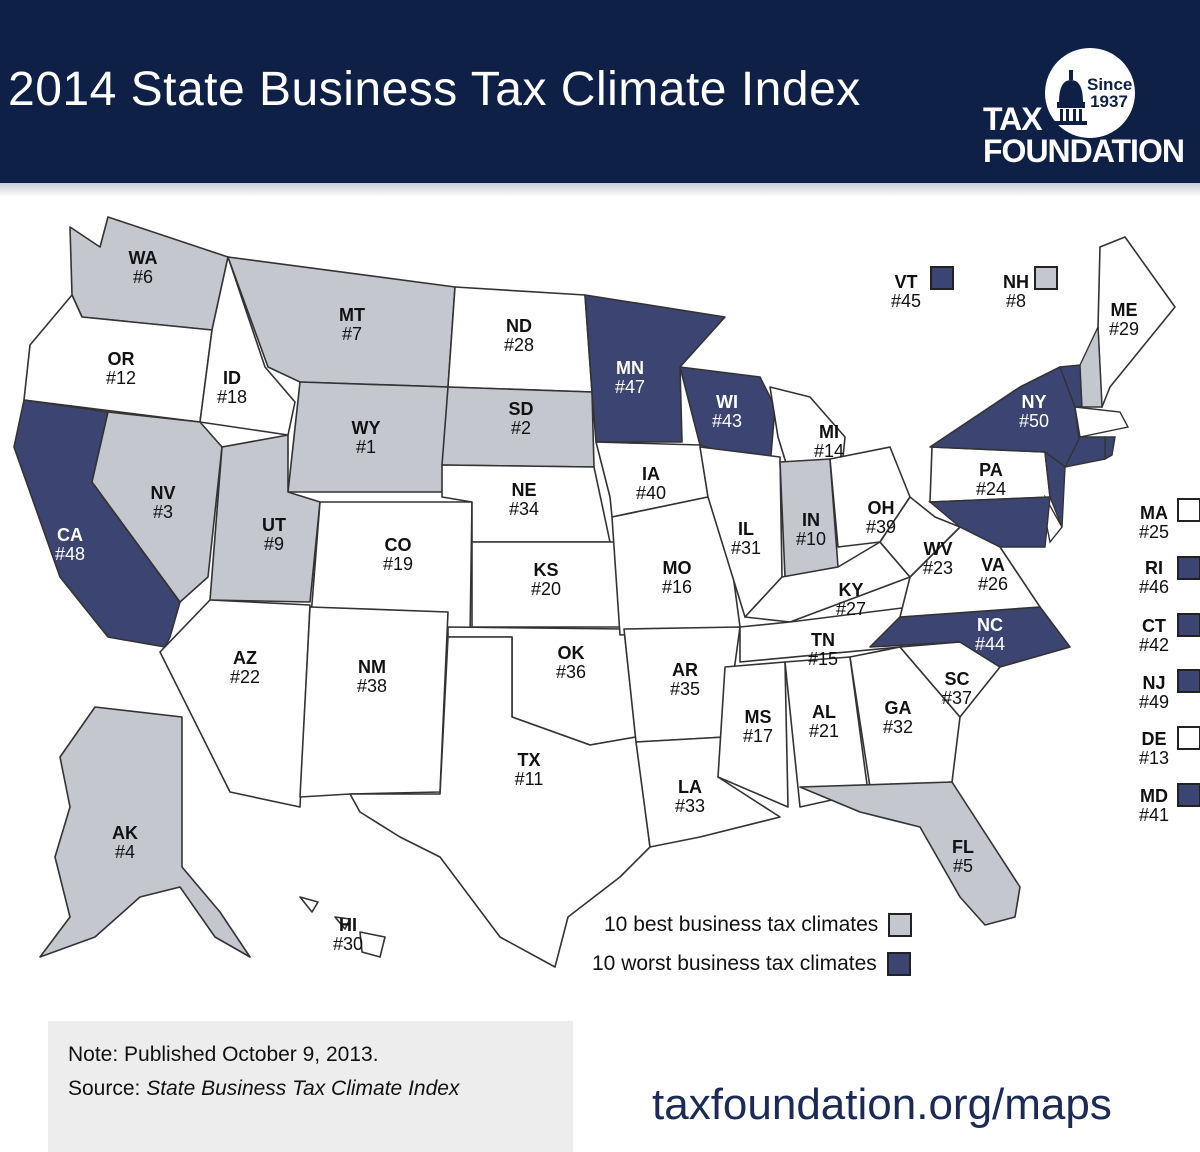  I want to click on state-abbr: MT, so click(352, 315).